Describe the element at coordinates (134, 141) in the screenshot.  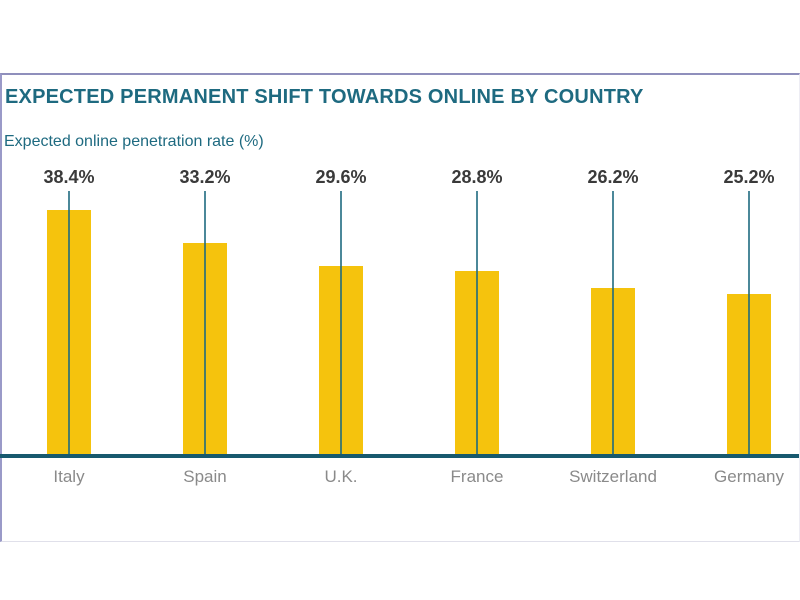
I see `chart-y-axis-label: Expected online penetration rate (%)` at that location.